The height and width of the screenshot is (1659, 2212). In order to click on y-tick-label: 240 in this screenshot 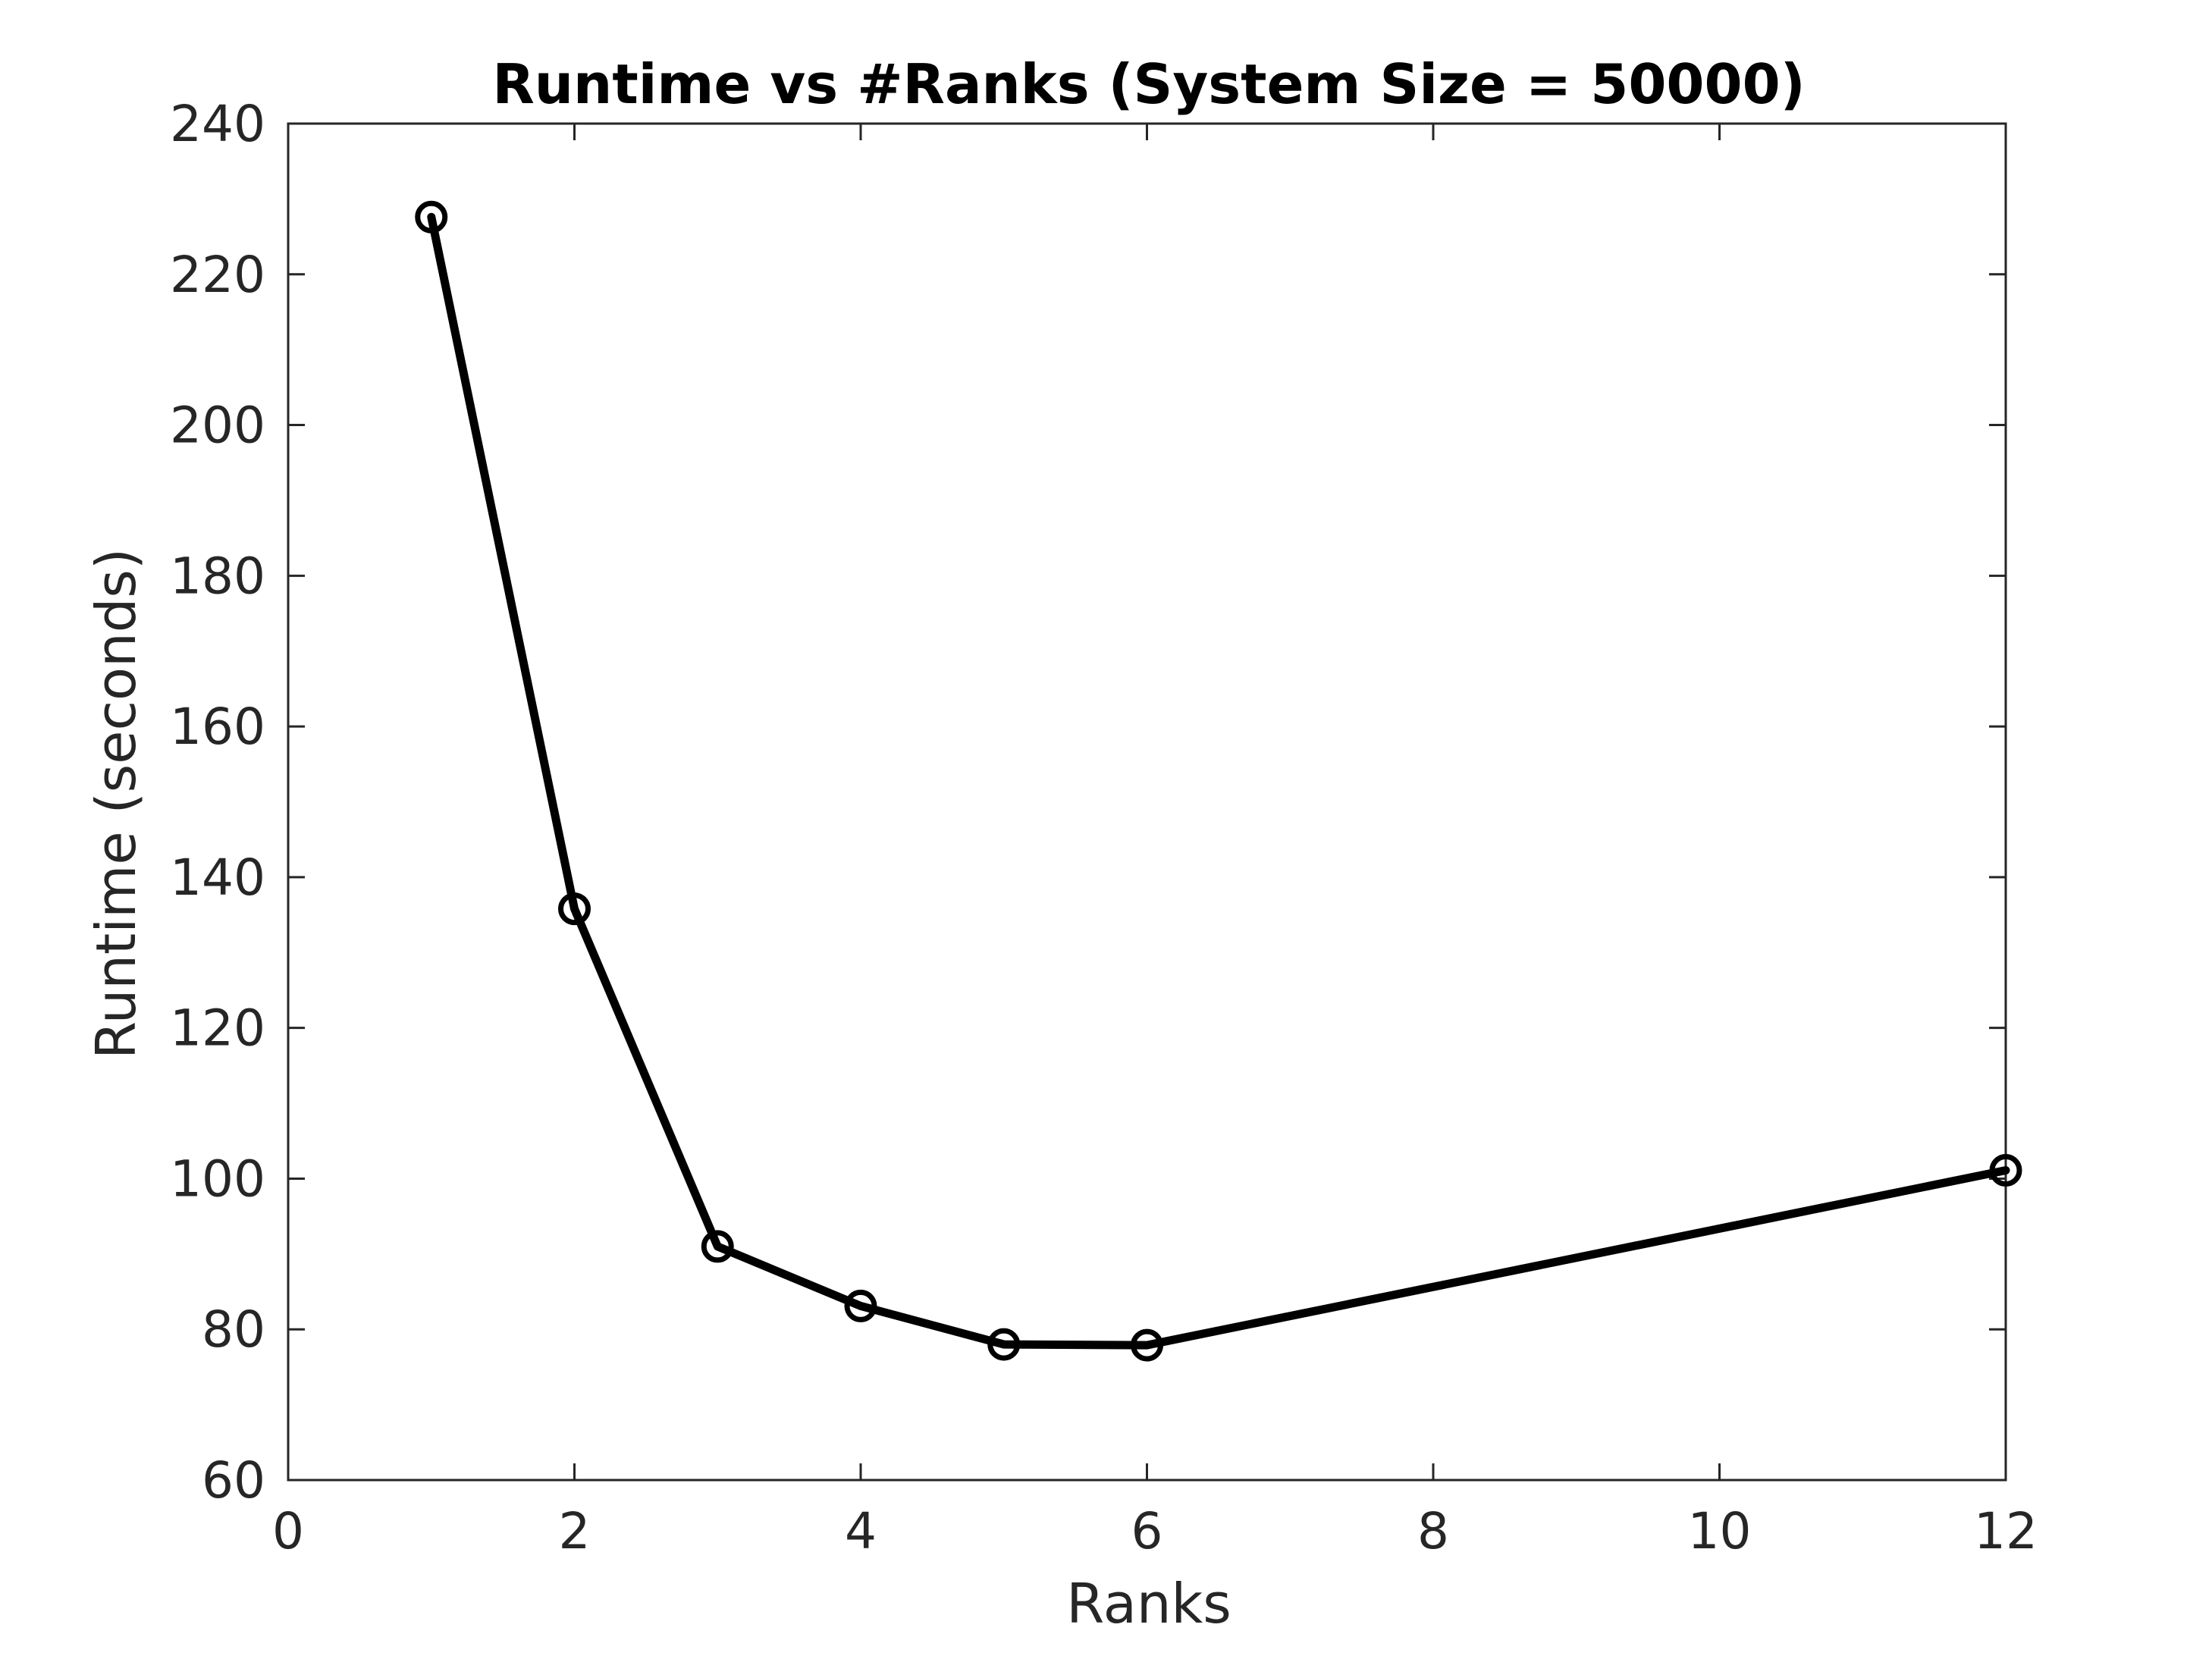, I will do `click(217, 124)`.